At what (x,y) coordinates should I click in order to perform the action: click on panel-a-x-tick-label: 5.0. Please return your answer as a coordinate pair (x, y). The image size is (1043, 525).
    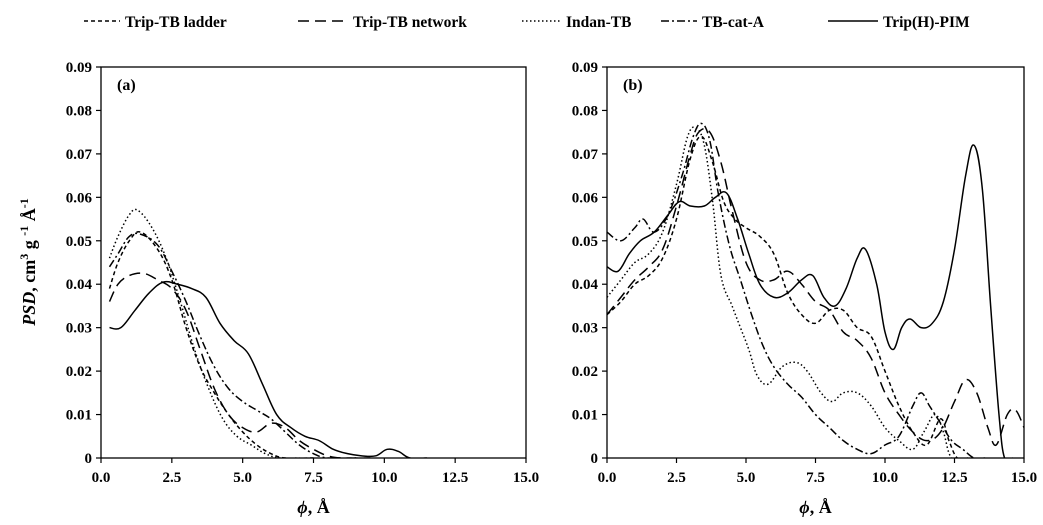
    Looking at the image, I should click on (242, 478).